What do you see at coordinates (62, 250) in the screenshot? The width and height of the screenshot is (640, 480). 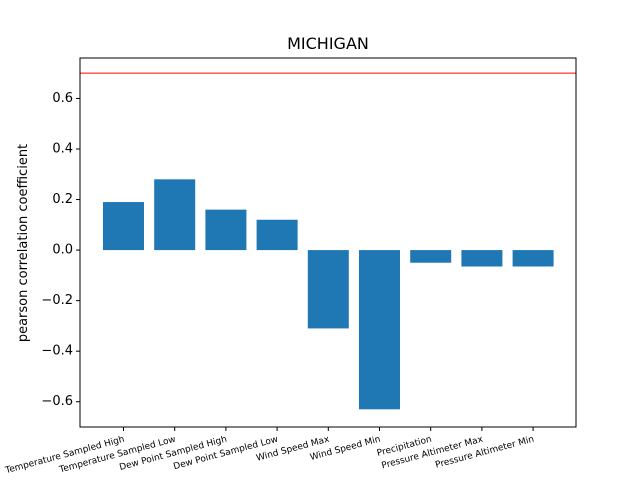 I see `y-tick-label: 0.0` at bounding box center [62, 250].